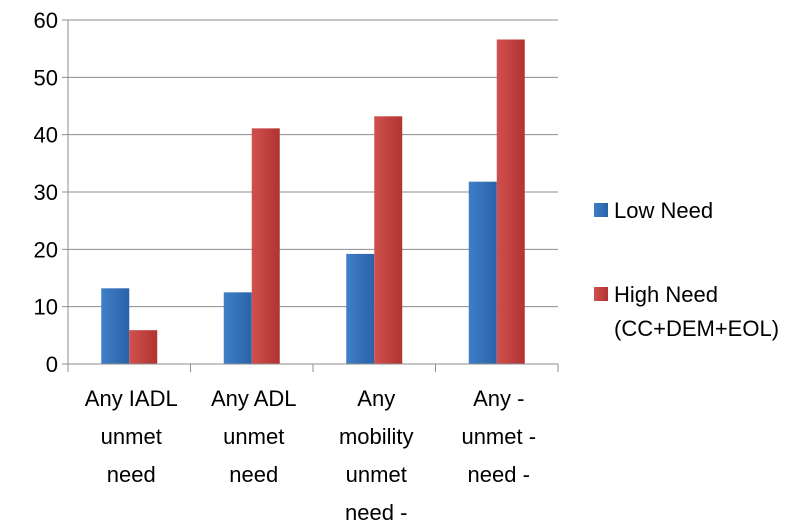 Image resolution: width=808 pixels, height=526 pixels. I want to click on x-category-label: Any ADL unmet need, so click(254, 436).